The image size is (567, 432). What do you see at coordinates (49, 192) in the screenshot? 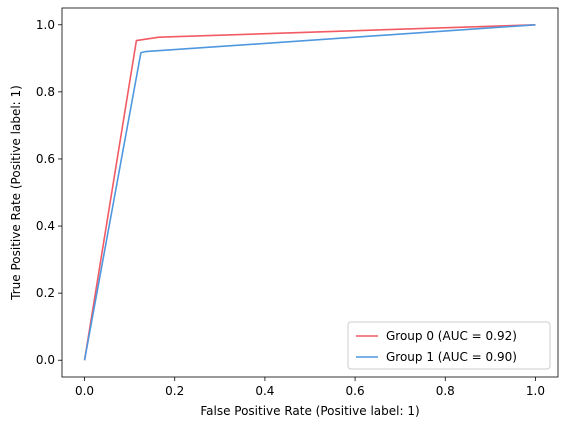
I see `y-axis-ticks: 0.0 0.2 0.4 0.6 0.8 1.0` at bounding box center [49, 192].